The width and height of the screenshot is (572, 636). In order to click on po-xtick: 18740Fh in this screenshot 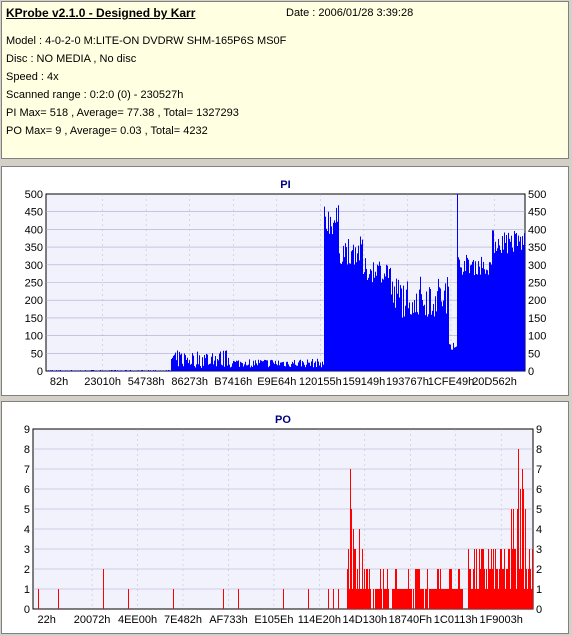, I will do `click(410, 620)`.